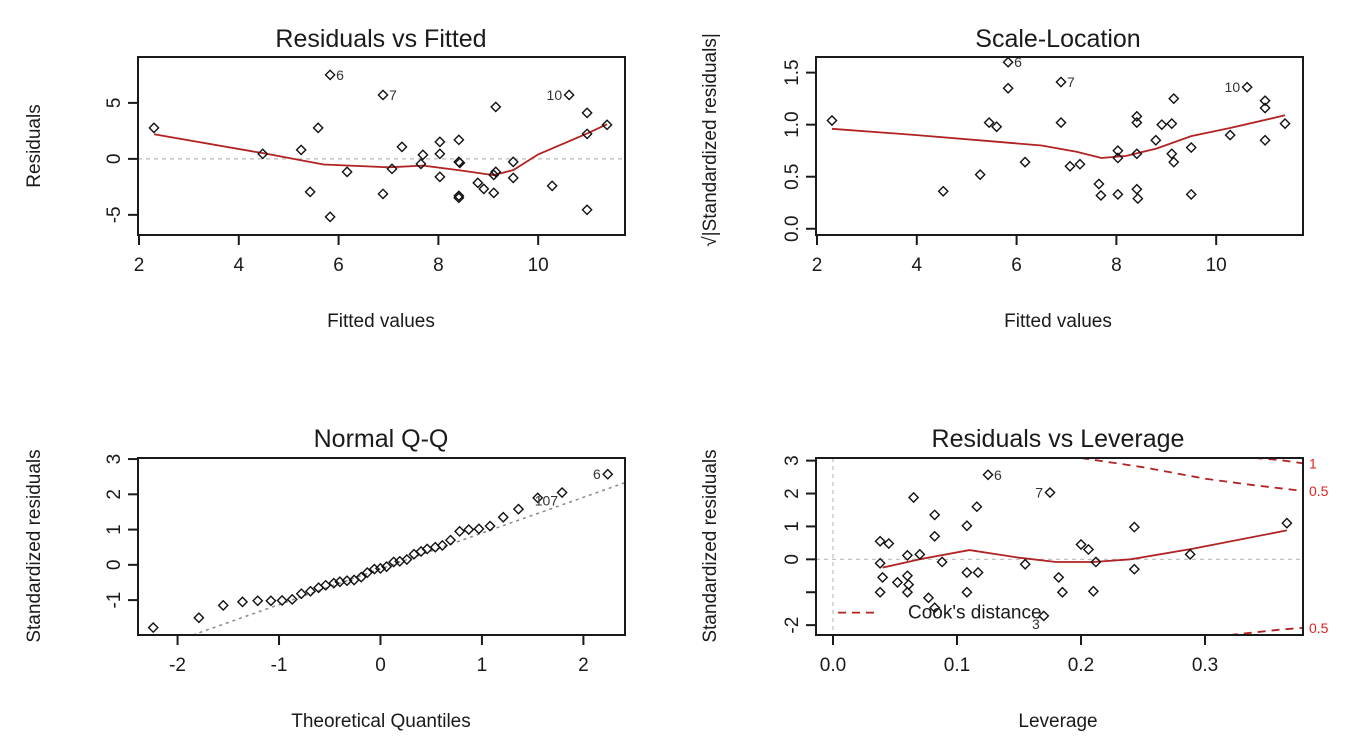 The height and width of the screenshot is (736, 1356). I want to click on y-tick-label: 1, so click(792, 526).